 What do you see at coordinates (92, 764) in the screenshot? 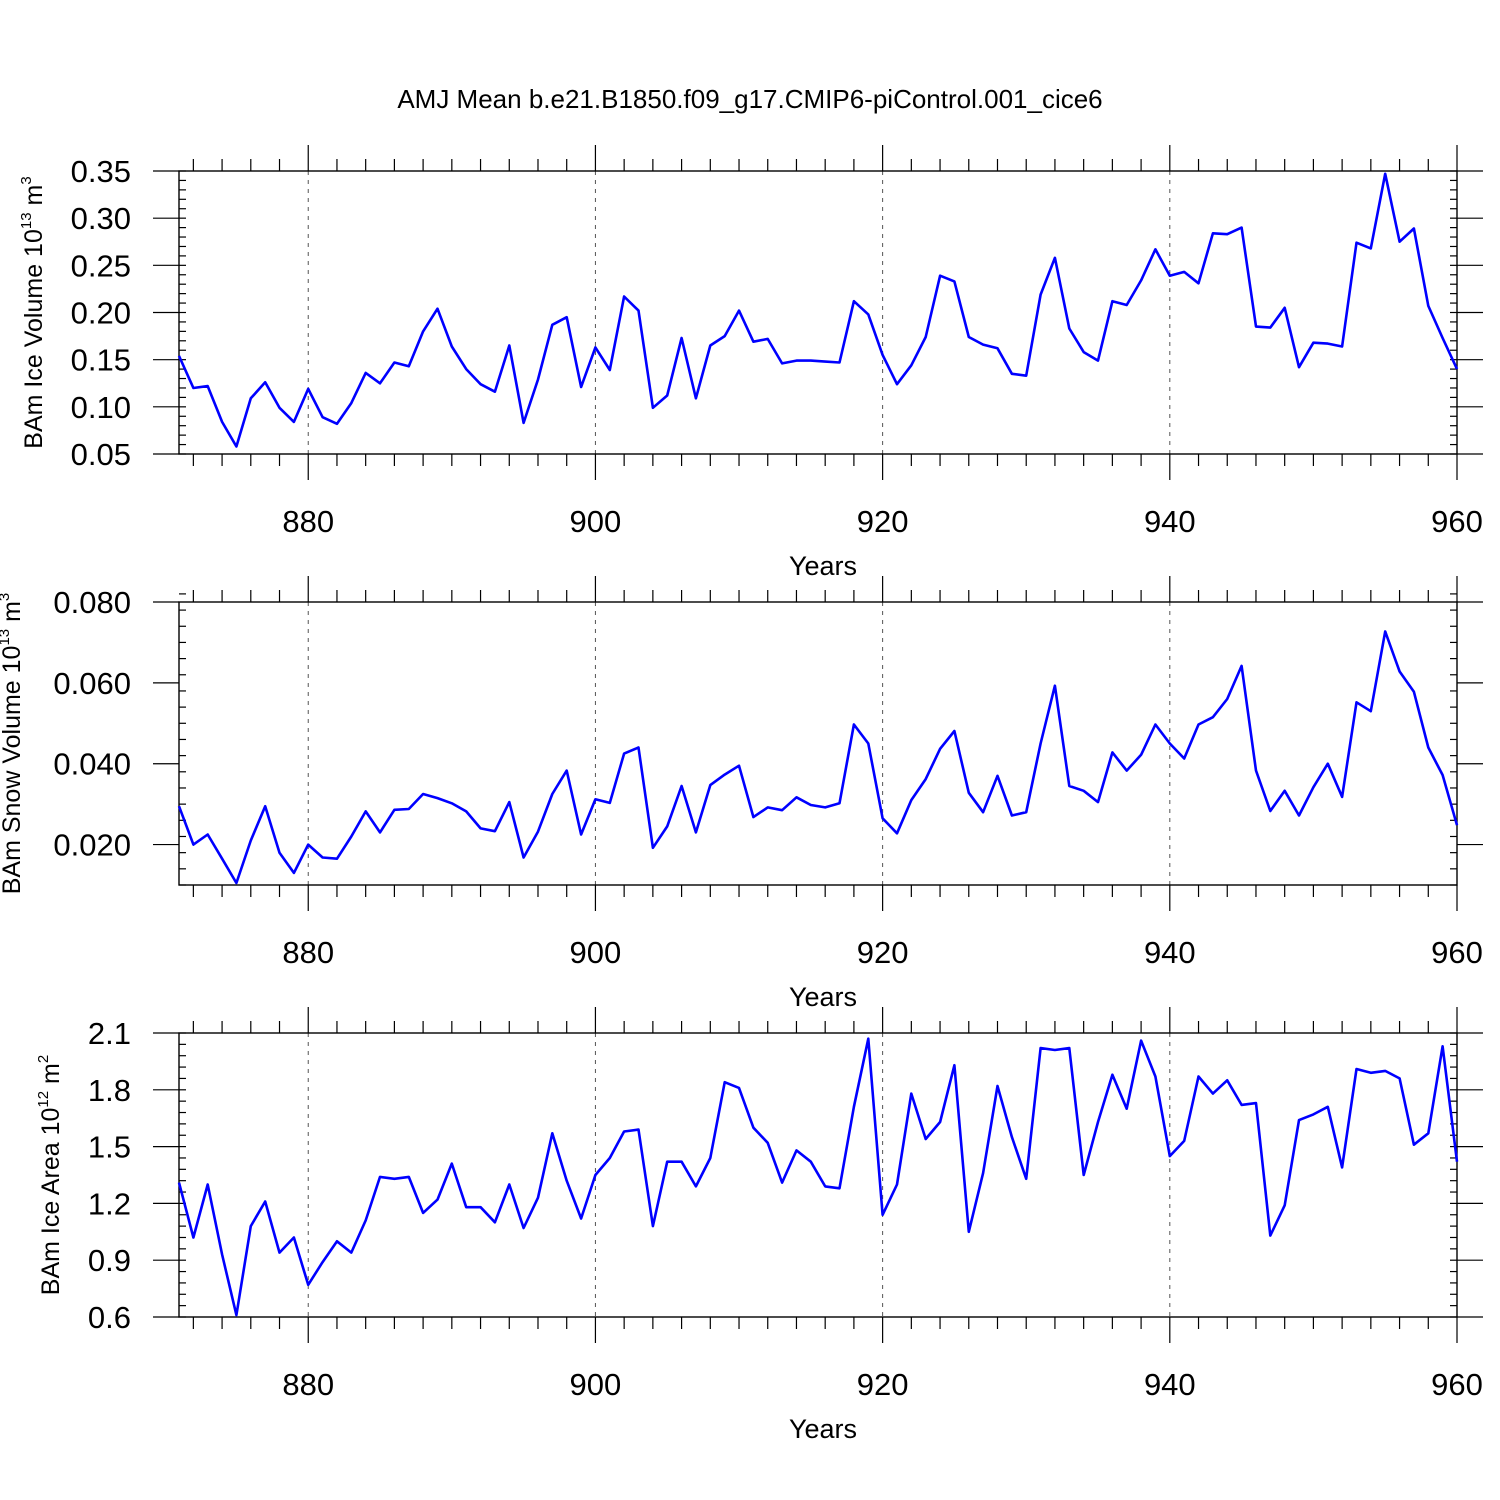
I see `y-tick-label: 0.040` at bounding box center [92, 764].